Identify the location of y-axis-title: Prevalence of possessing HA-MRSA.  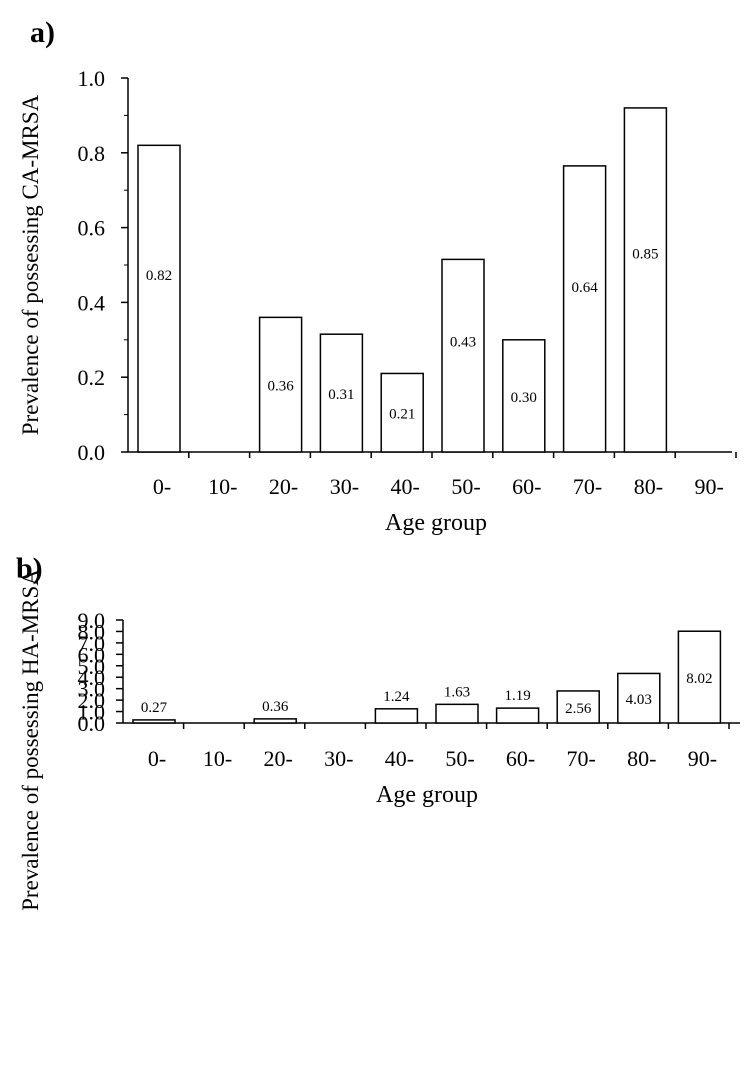
(30, 740).